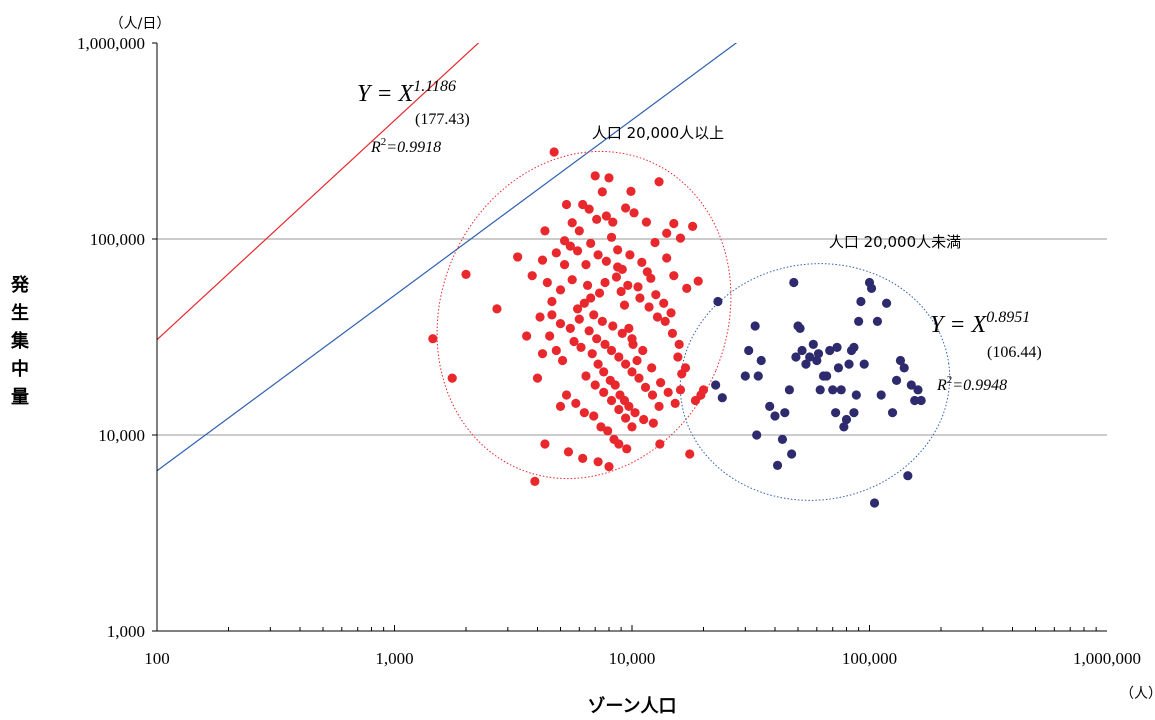 This screenshot has width=1155, height=720. Describe the element at coordinates (406, 92) in the screenshot. I see `equation-large: Y = X1.1186` at that location.